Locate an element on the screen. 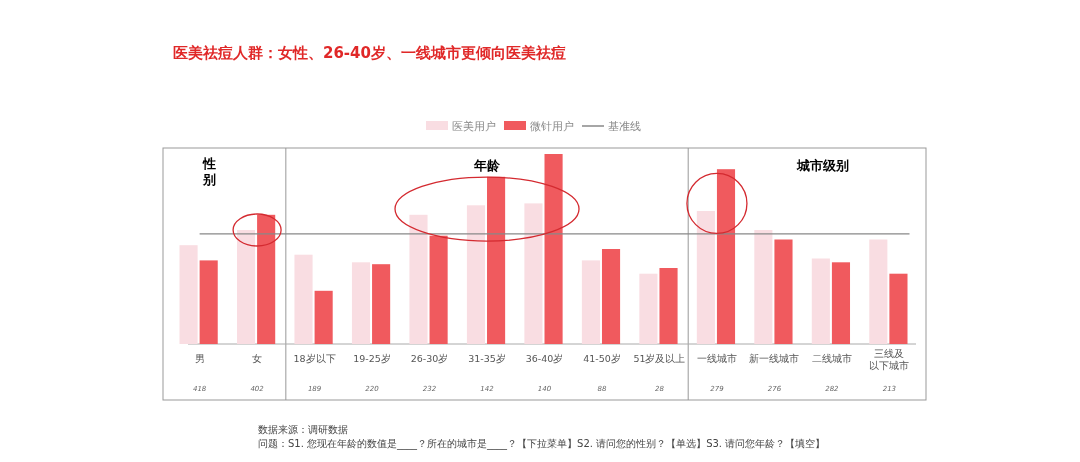 Image resolution: width=1080 pixels, height=462 pixels. x-tick-label: 一线城市 is located at coordinates (716, 358).